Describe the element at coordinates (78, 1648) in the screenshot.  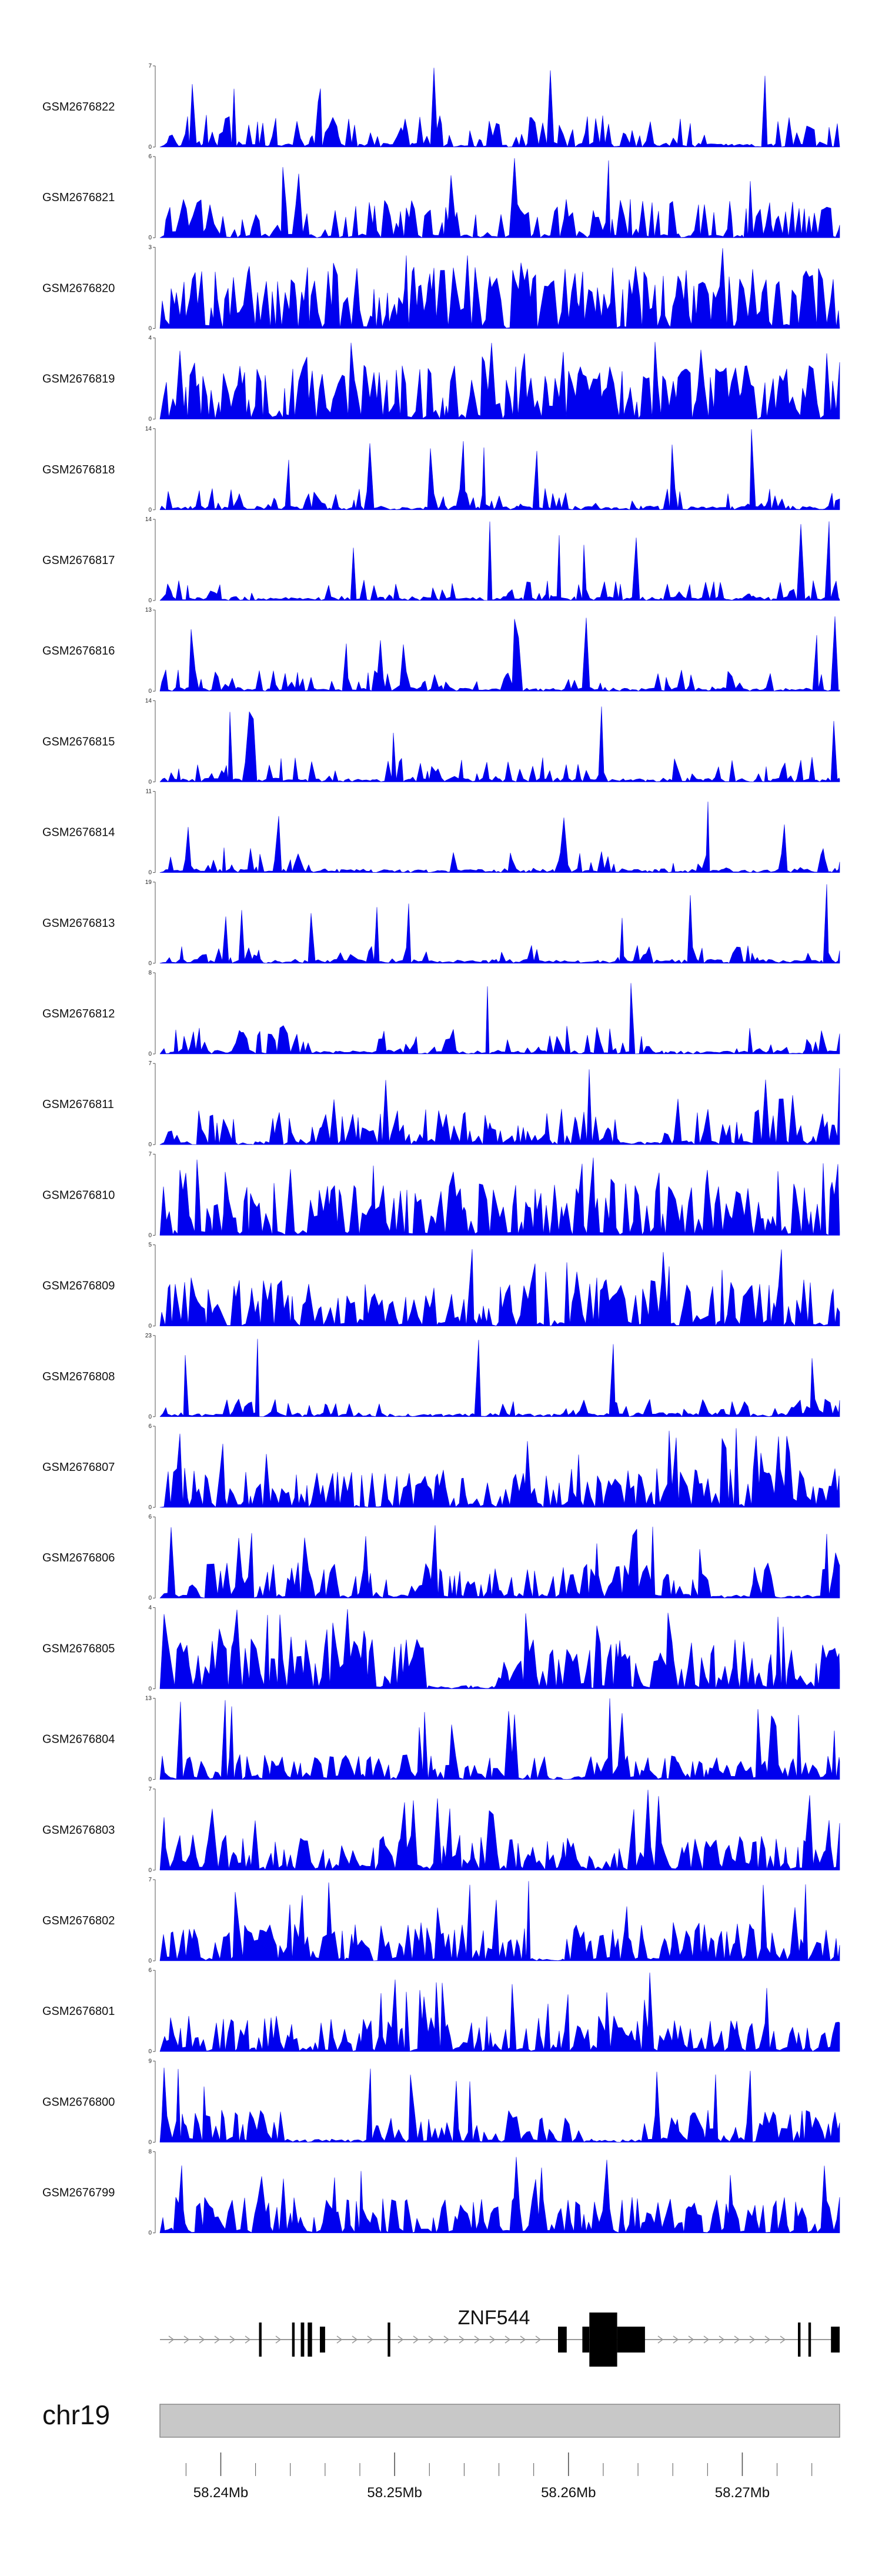
I see `track-label: GSM2676805` at that location.